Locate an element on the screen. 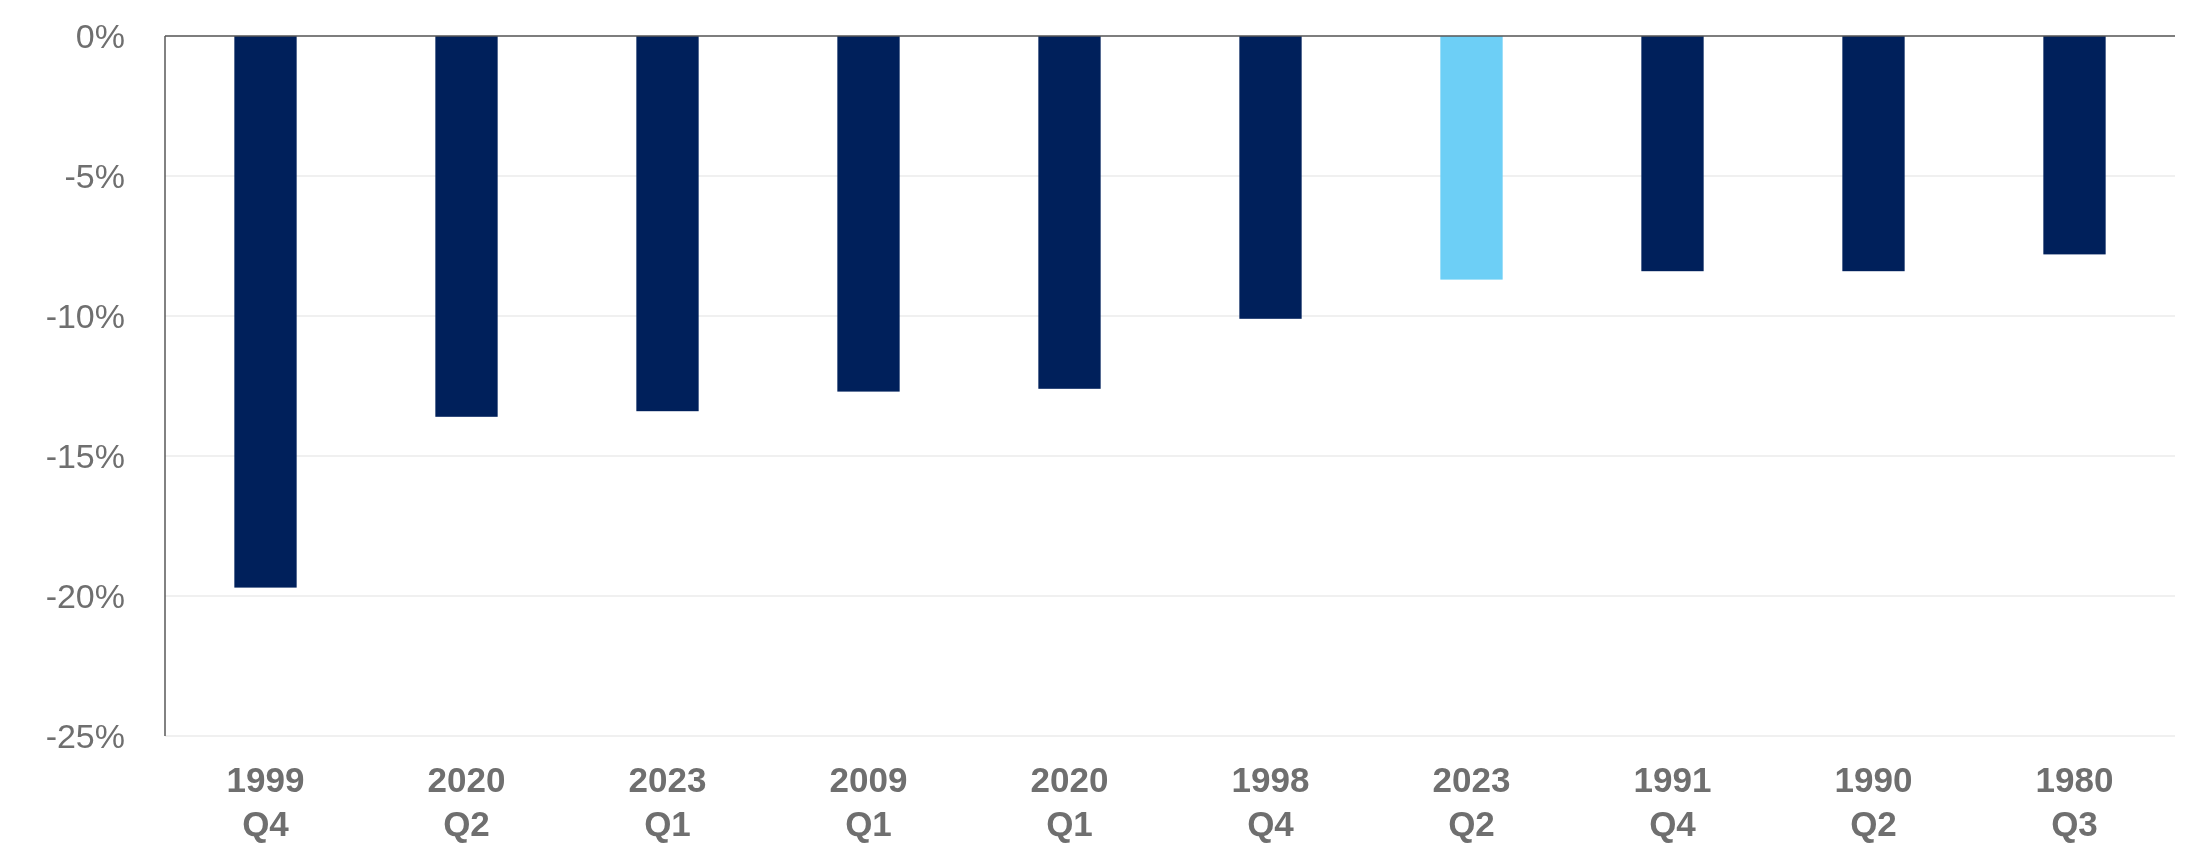 This screenshot has width=2193, height=856. x-tick-label: 2023 Q1 is located at coordinates (667, 801).